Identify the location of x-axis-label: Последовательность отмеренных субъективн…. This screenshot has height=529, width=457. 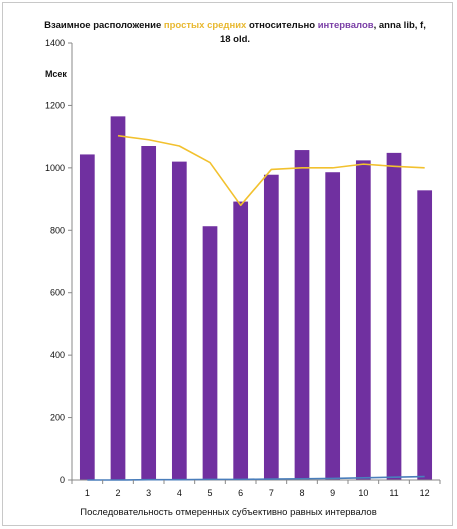
(228, 512).